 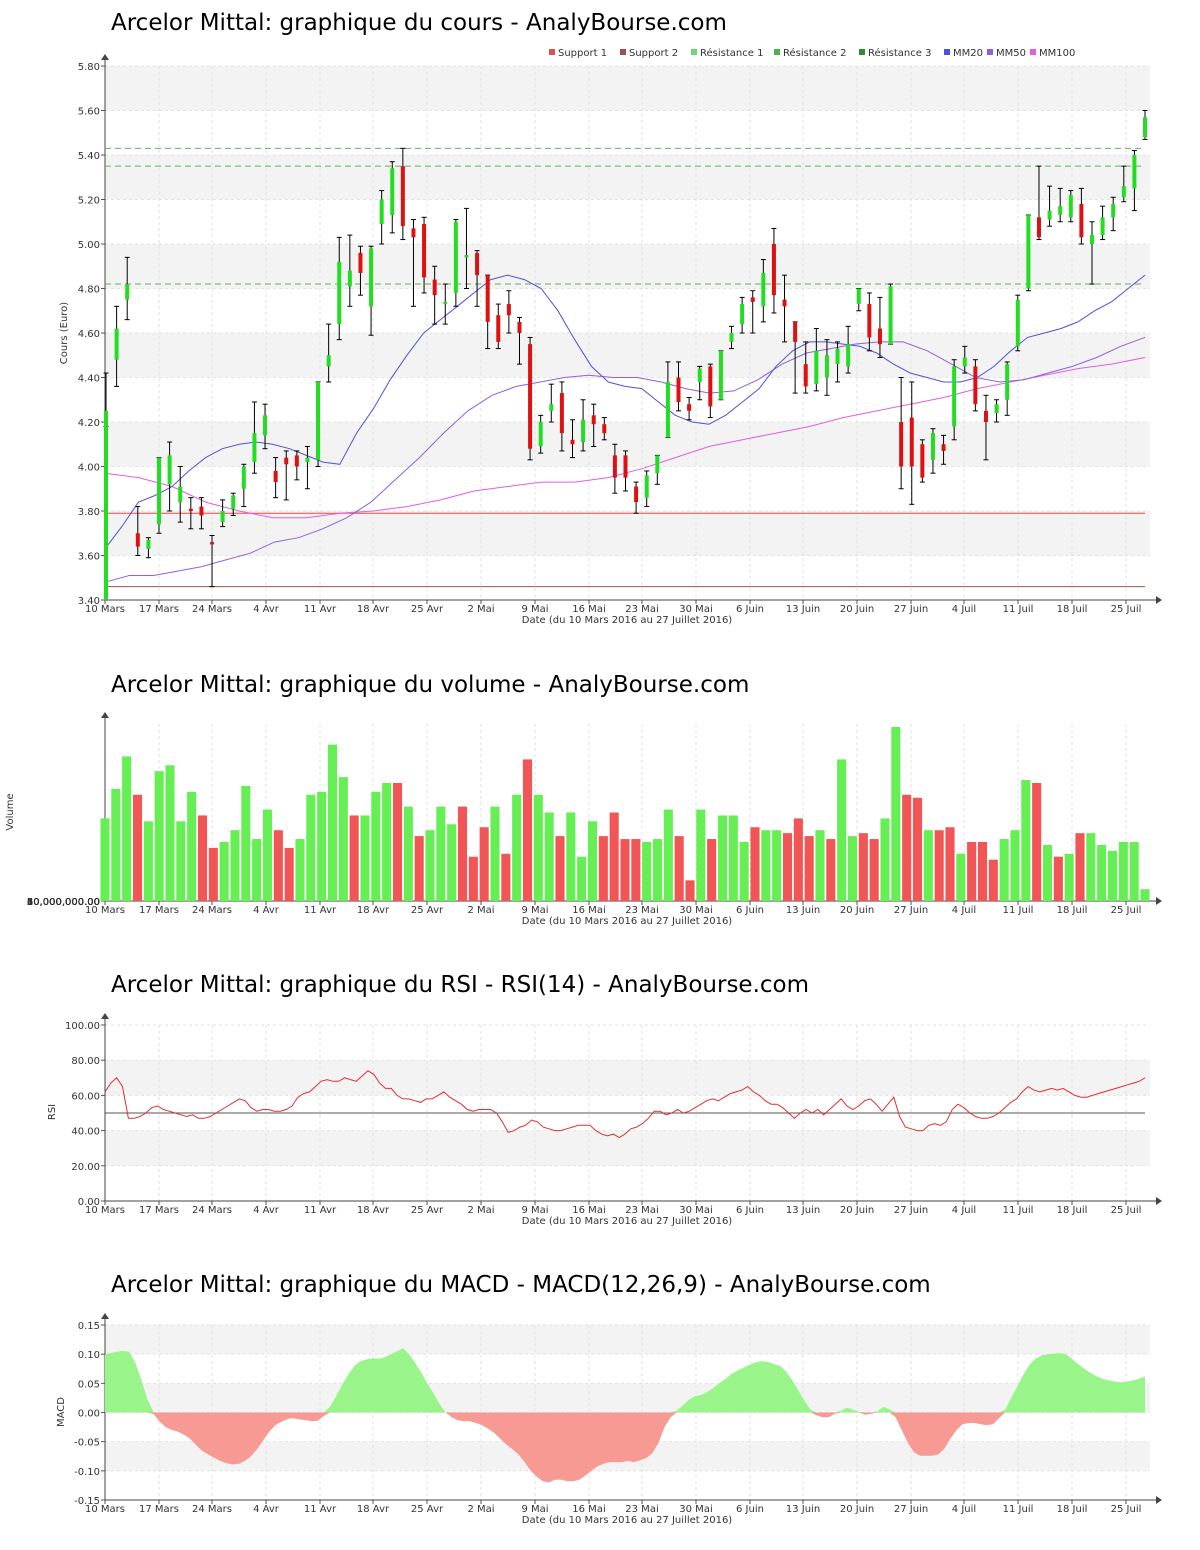 I want to click on price-y-axis-arrow, so click(x=105, y=57).